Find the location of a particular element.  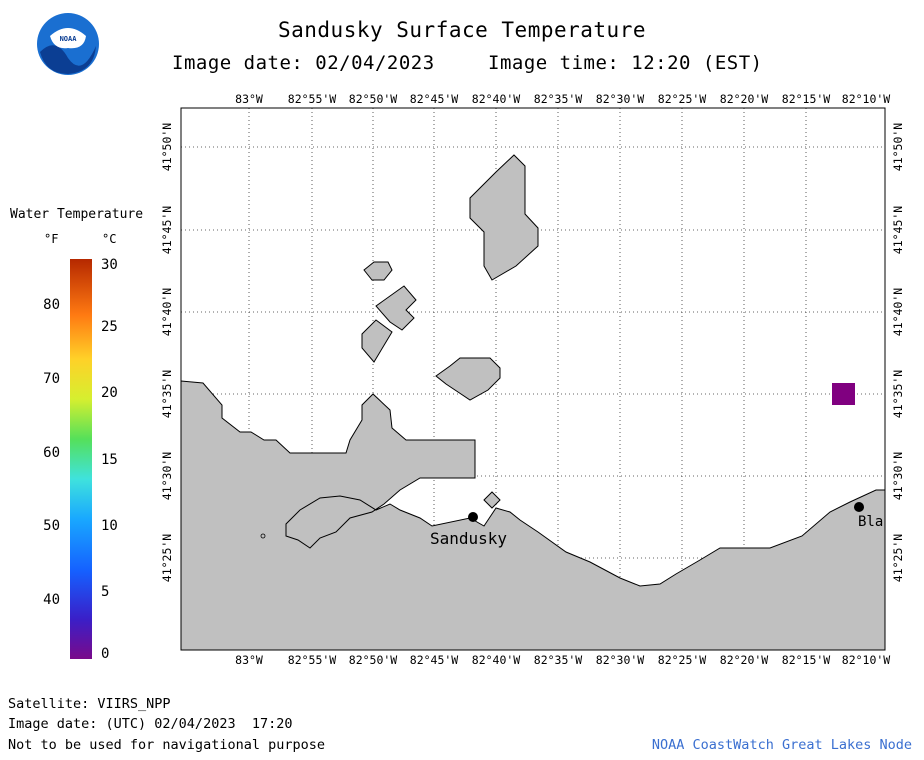

lat-tick-left: 41°50'N is located at coordinates (167, 147).